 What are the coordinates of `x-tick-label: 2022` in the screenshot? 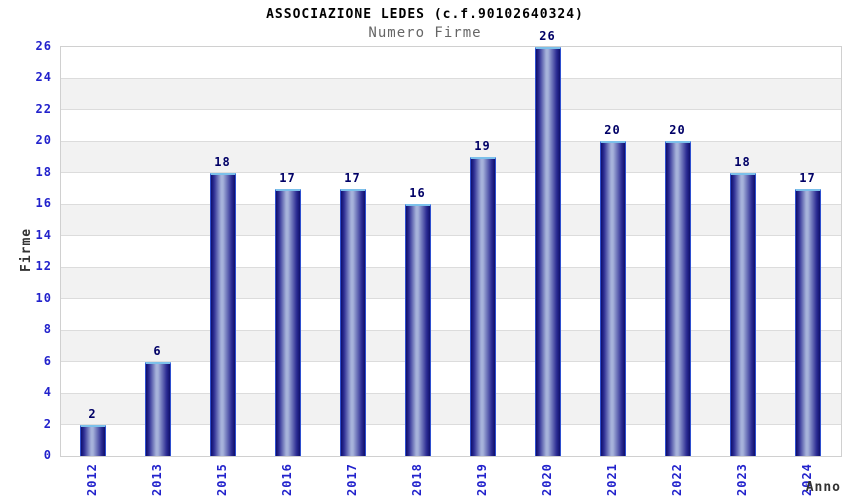 It's located at (677, 479).